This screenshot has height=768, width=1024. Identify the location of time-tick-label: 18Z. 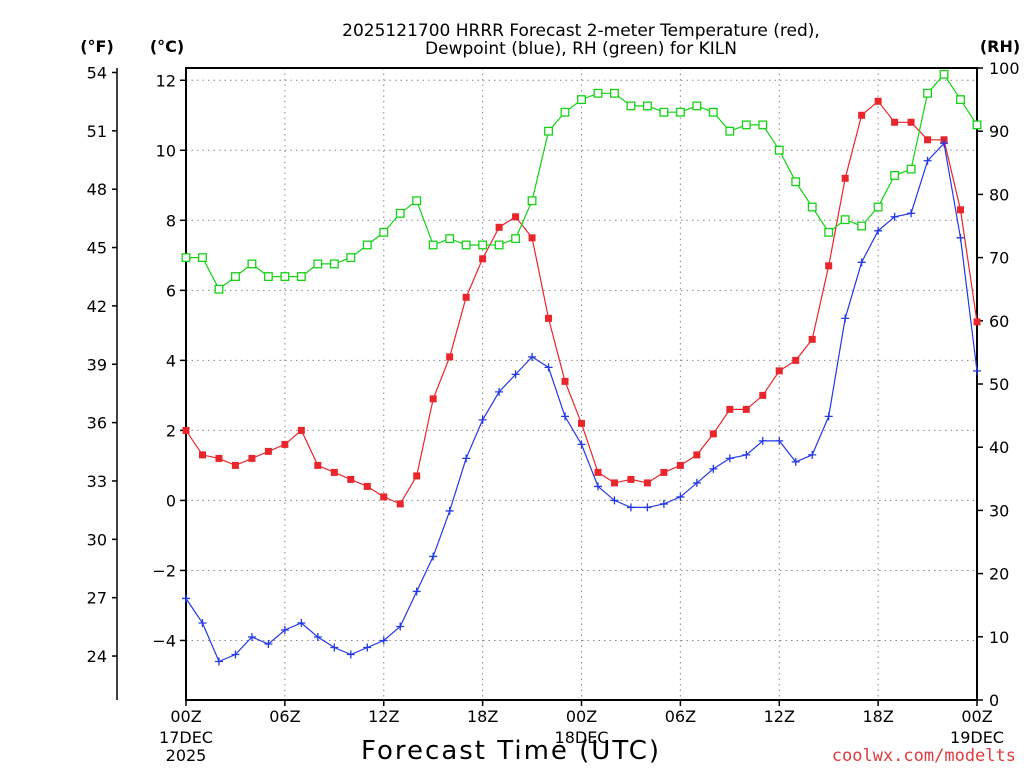
(877, 716).